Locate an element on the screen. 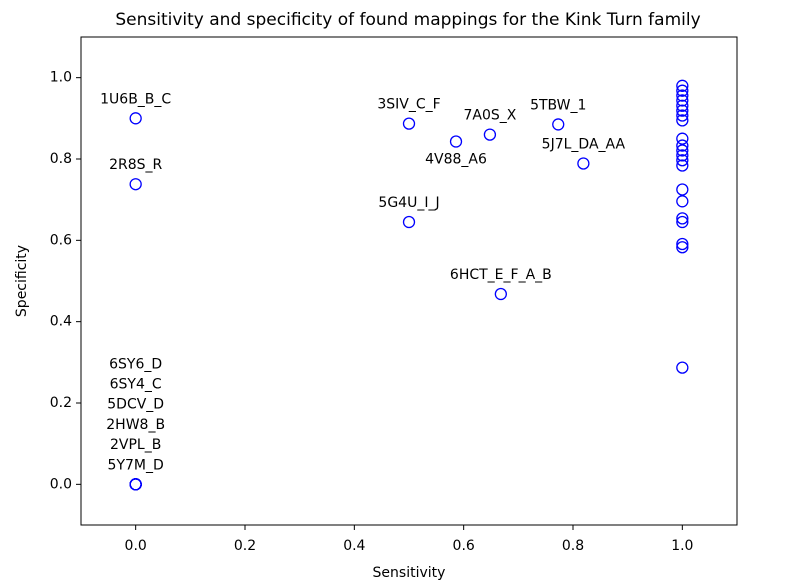 The width and height of the screenshot is (793, 585). point-label: 2HW8_B is located at coordinates (135, 425).